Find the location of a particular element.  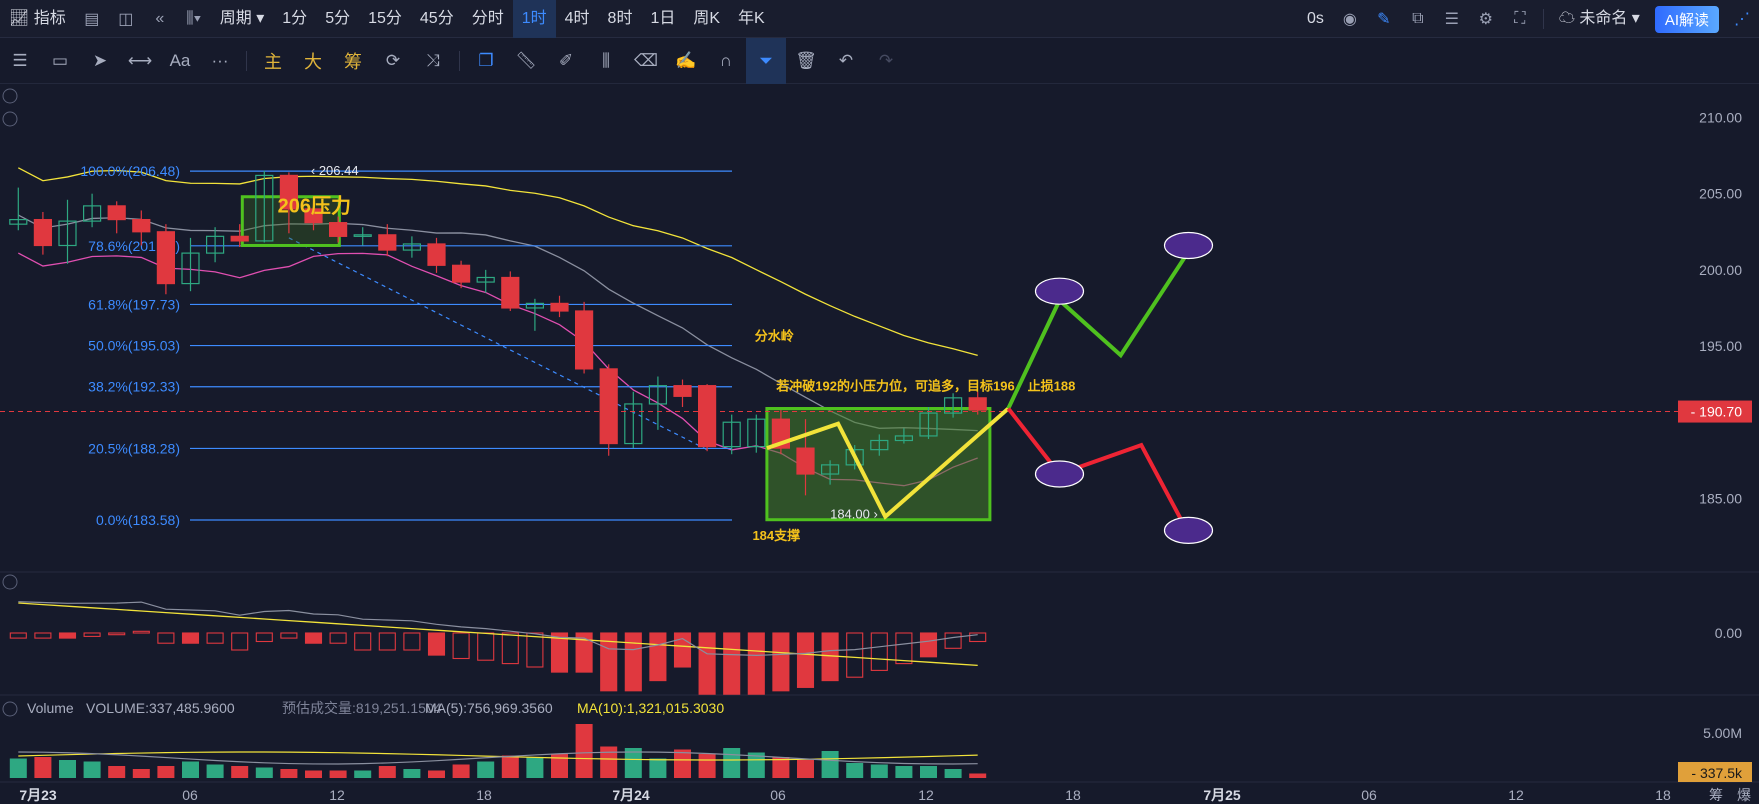

interval-tab-3: 45分 is located at coordinates (436, 18).